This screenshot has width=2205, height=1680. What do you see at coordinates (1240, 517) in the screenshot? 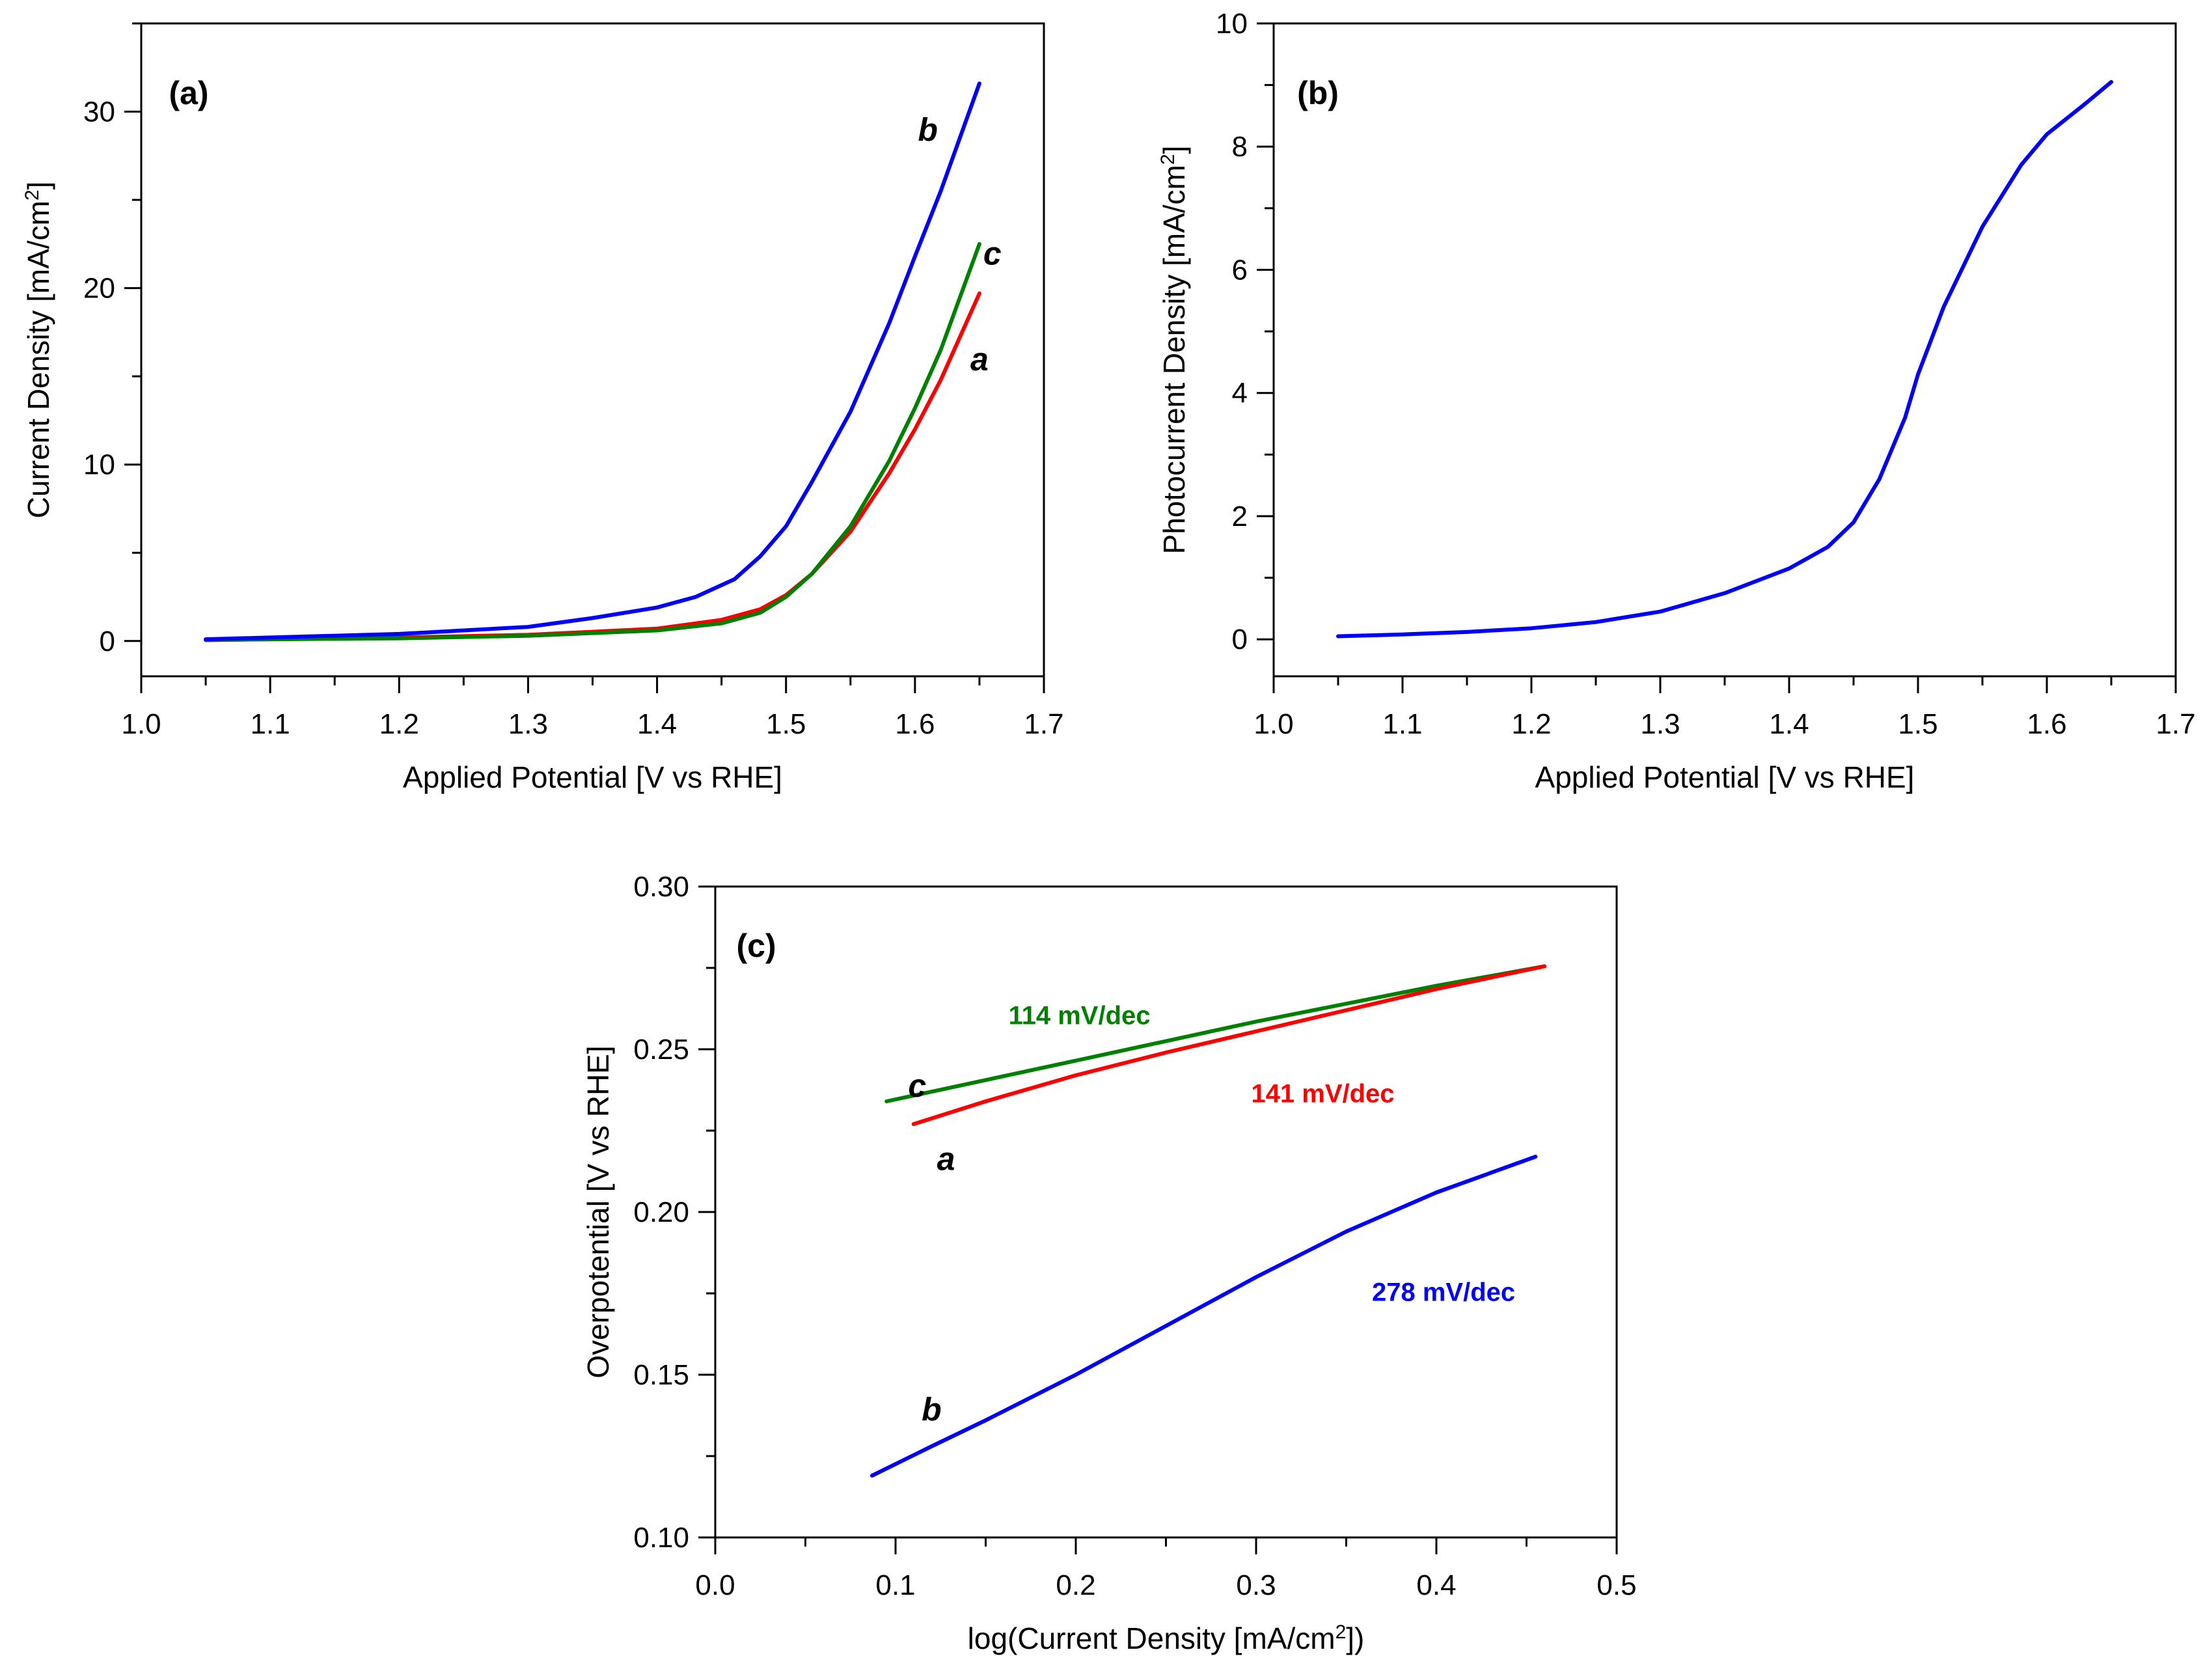
I see `panel-b-y-tick-label: 2` at bounding box center [1240, 517].